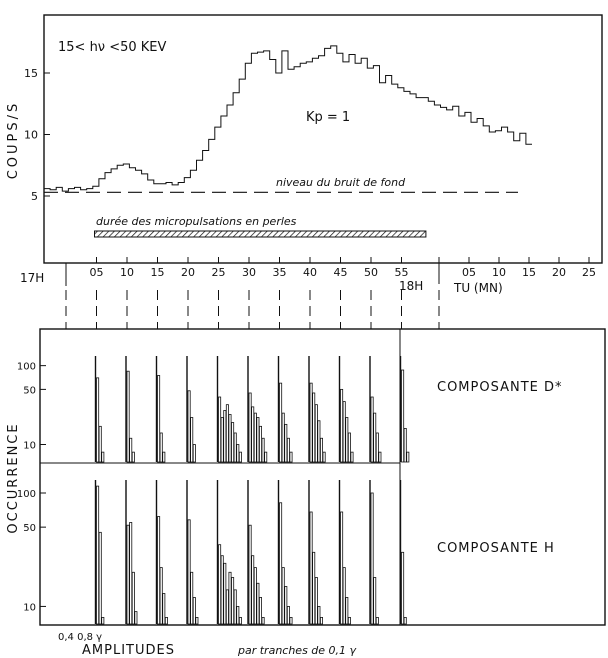 This screenshot has width=608, height=658. I want to click on hour-label-17h: 17H, so click(32, 278).